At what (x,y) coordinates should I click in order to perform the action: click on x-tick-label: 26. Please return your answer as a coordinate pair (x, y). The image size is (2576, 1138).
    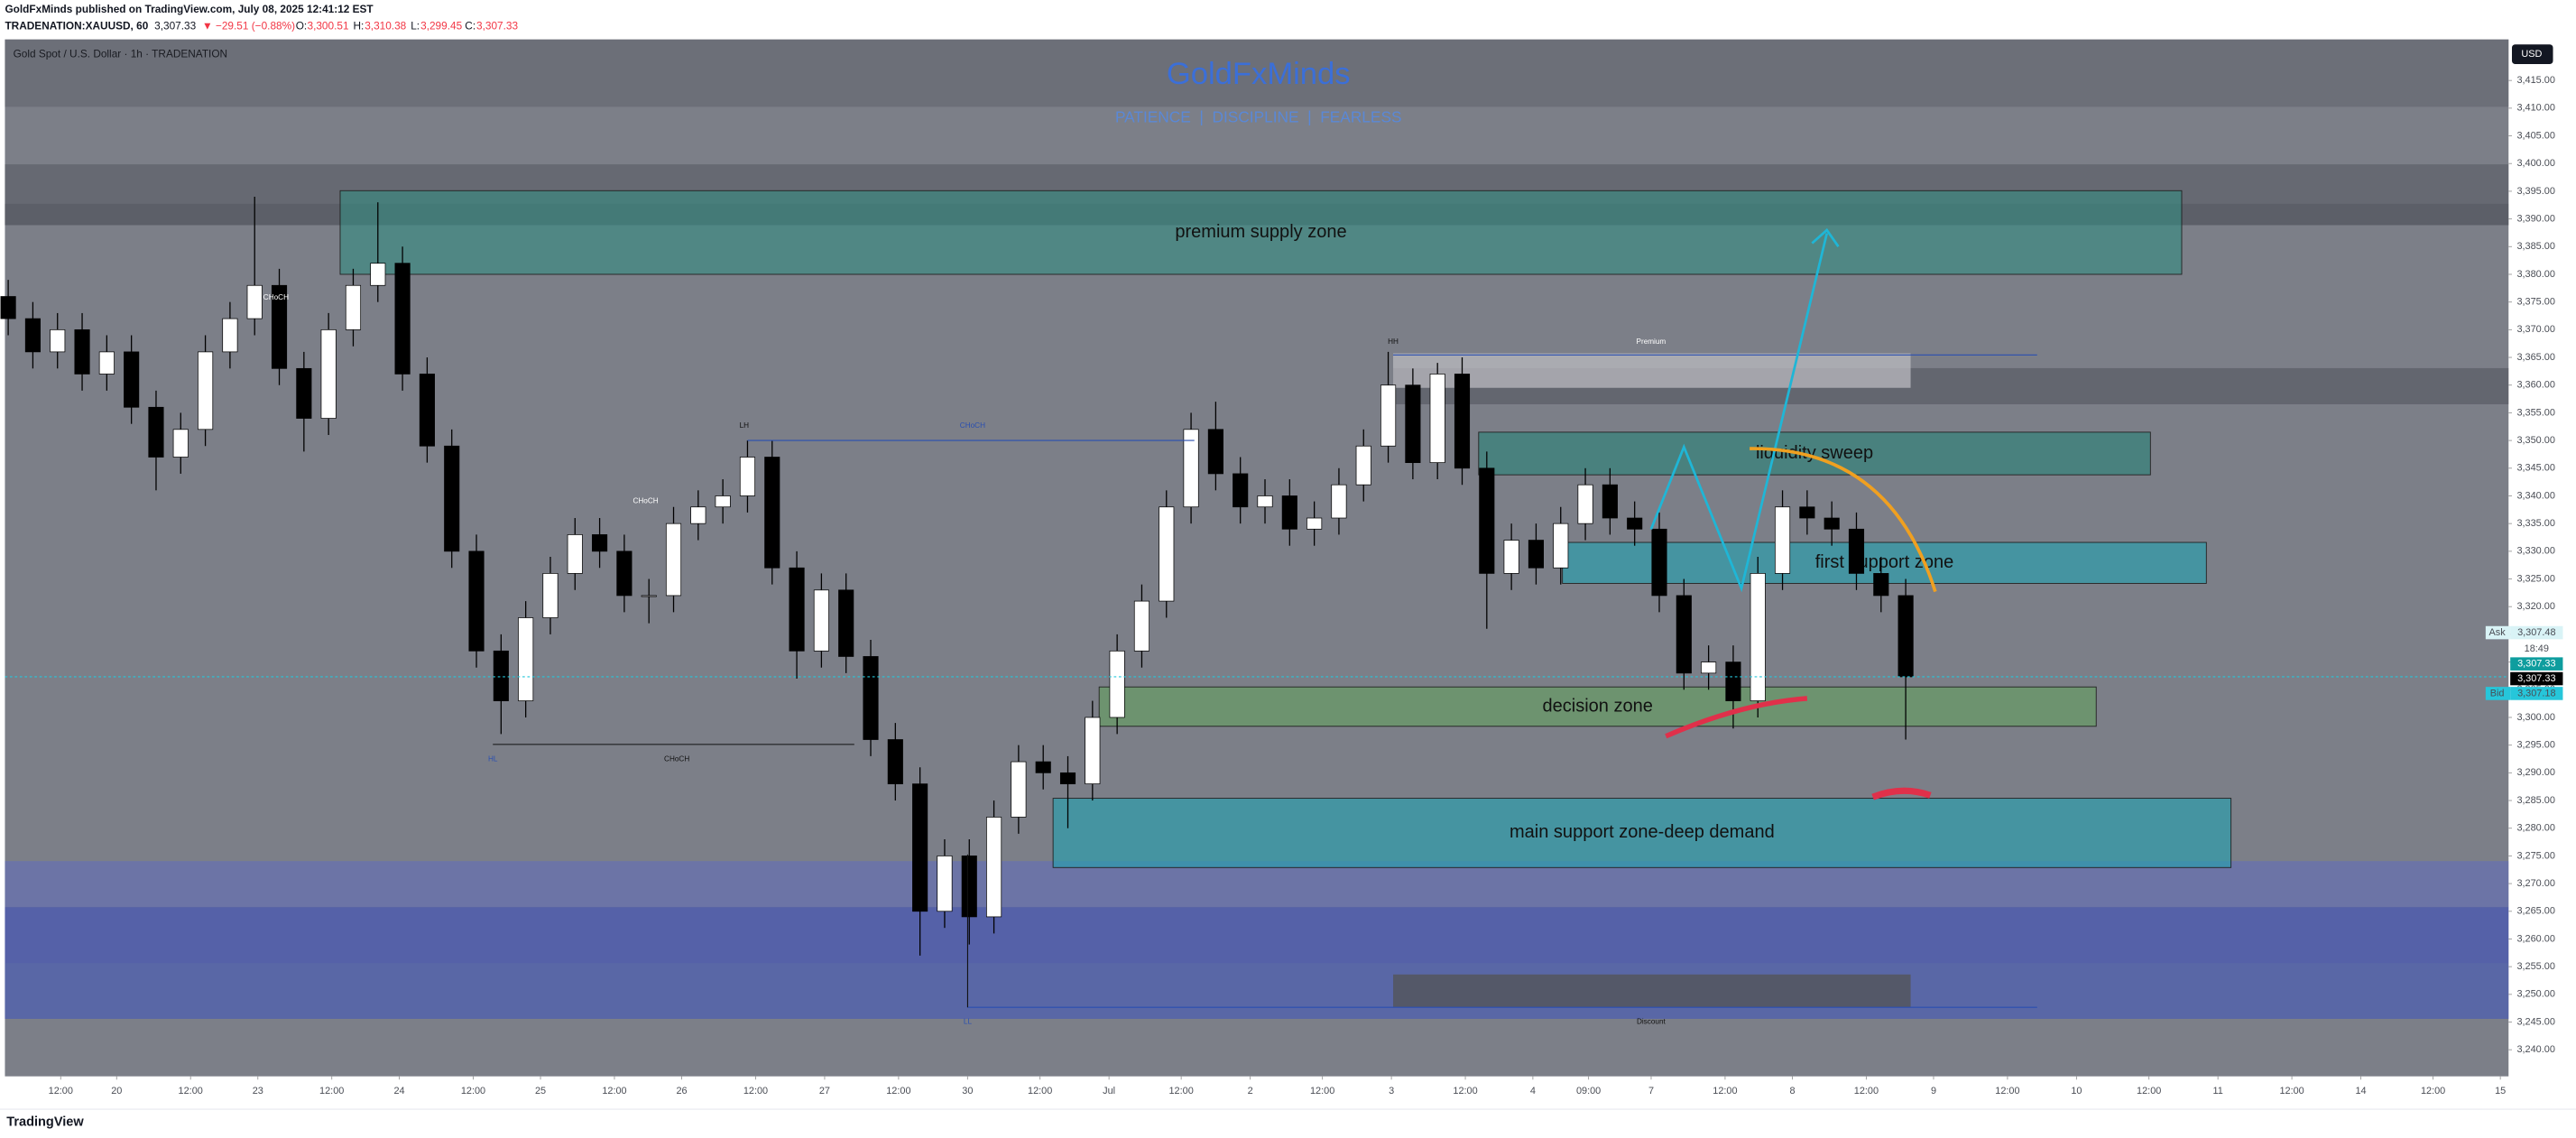
    Looking at the image, I should click on (681, 1091).